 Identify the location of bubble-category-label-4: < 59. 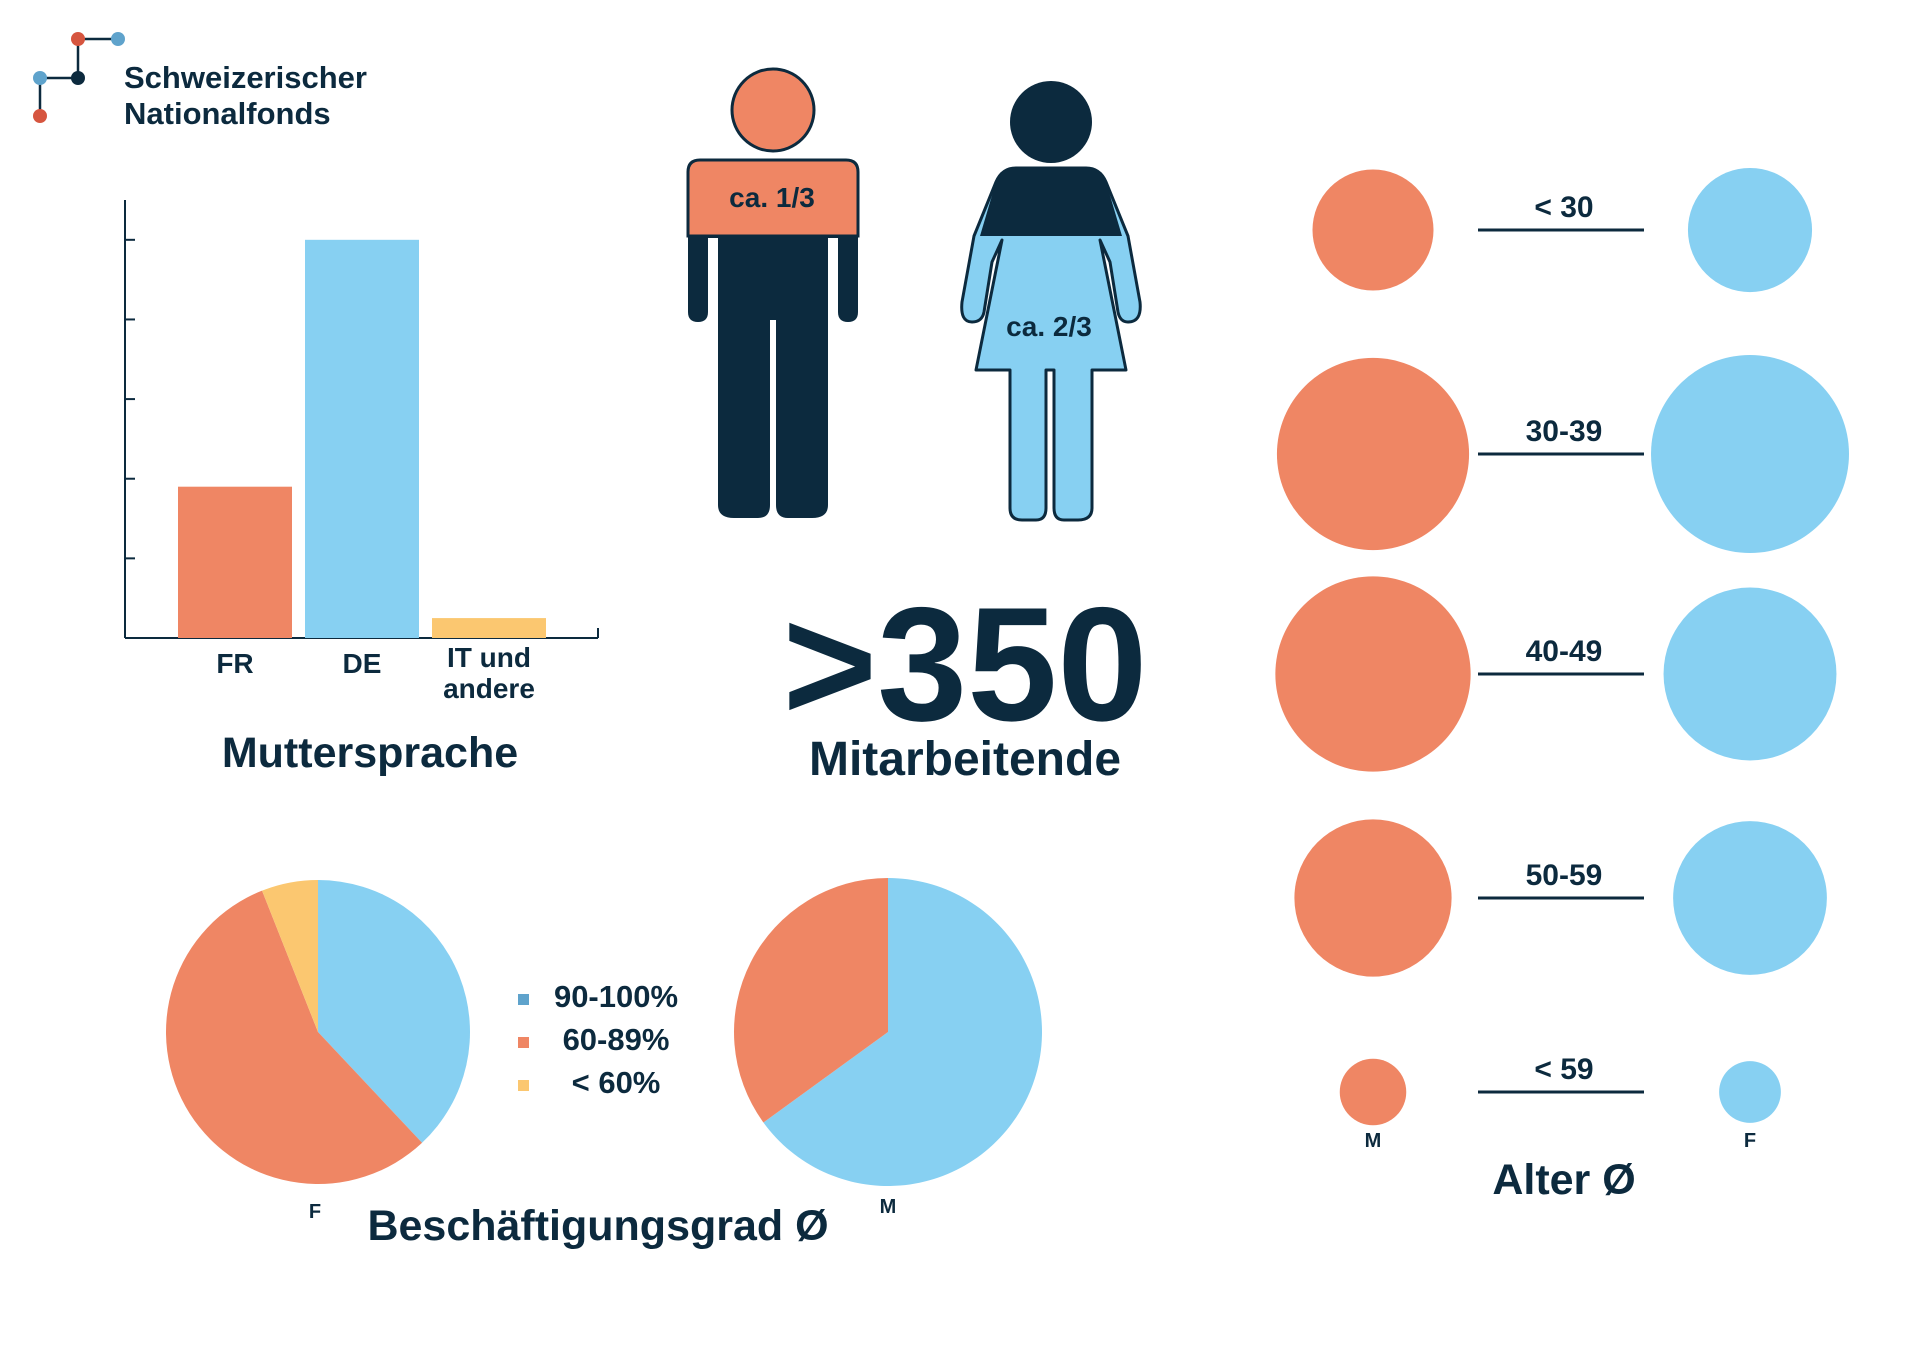
(1563, 1069).